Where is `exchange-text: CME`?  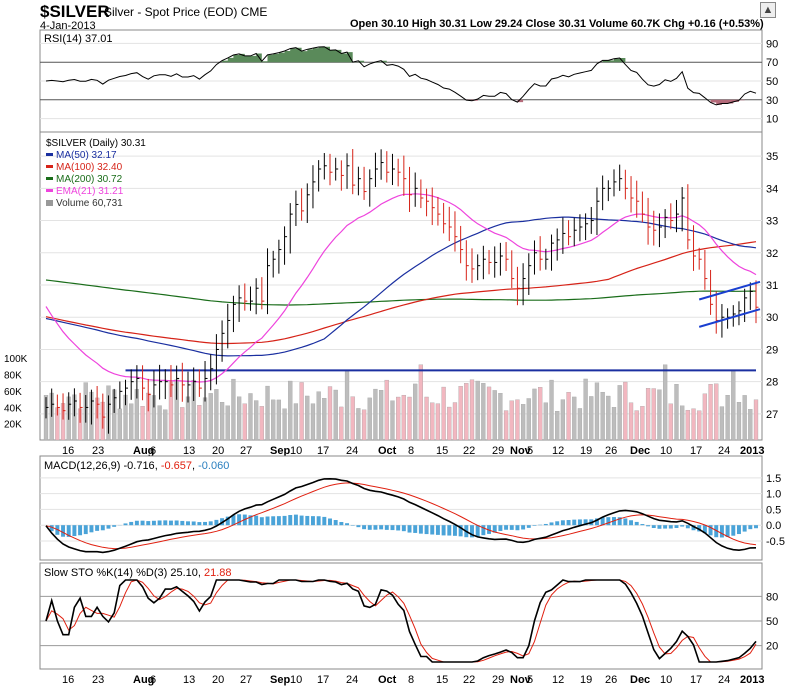
exchange-text: CME is located at coordinates (254, 12).